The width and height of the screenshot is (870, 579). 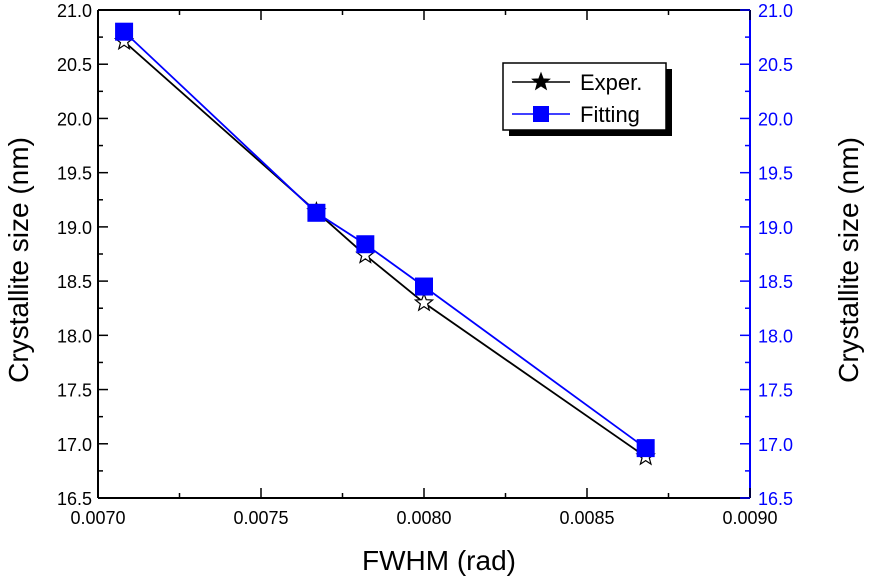 What do you see at coordinates (775, 445) in the screenshot?
I see `right-y-tick-label: 17.0` at bounding box center [775, 445].